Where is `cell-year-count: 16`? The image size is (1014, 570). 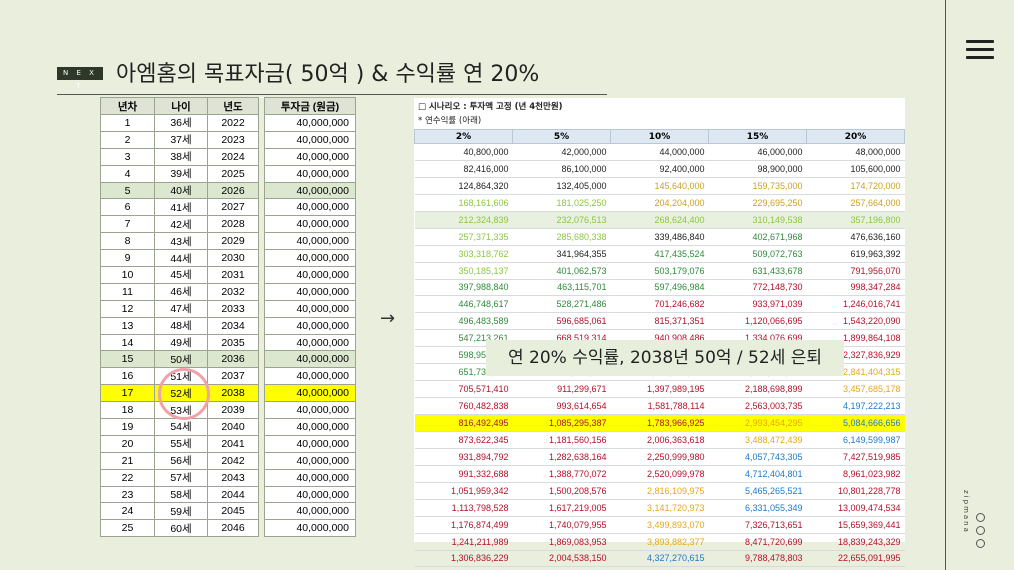 cell-year-count: 16 is located at coordinates (127, 376).